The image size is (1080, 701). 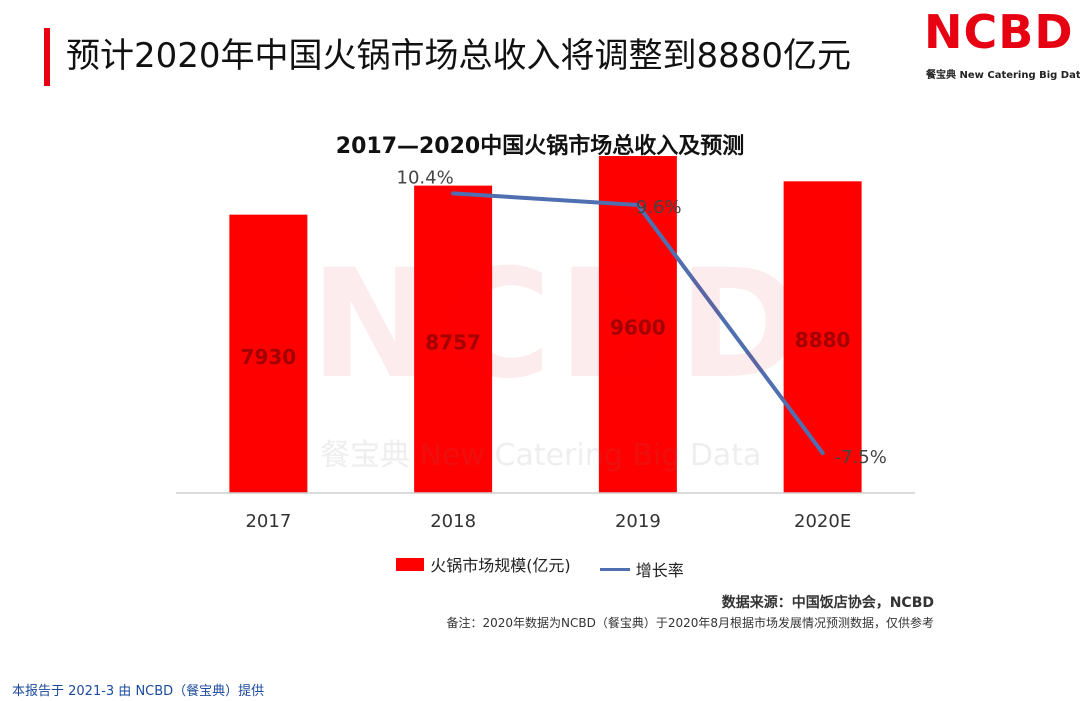 I want to click on report-footer: 本报告于 2021-3 由 NCBD（餐宝典）提供, so click(x=138, y=691).